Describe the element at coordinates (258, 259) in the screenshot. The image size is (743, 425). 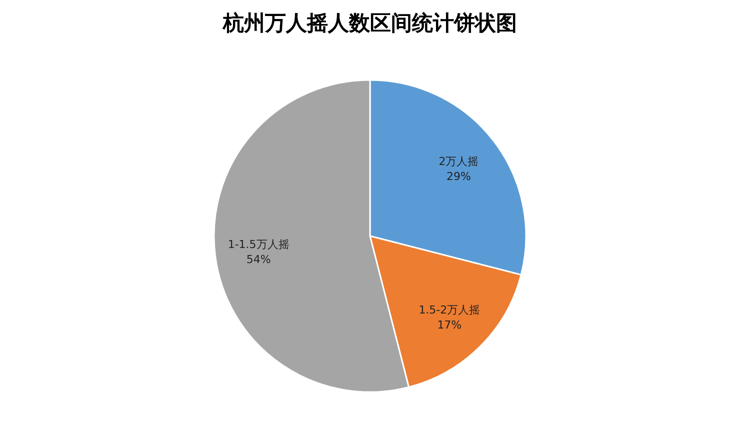
I see `data-label: 54%` at that location.